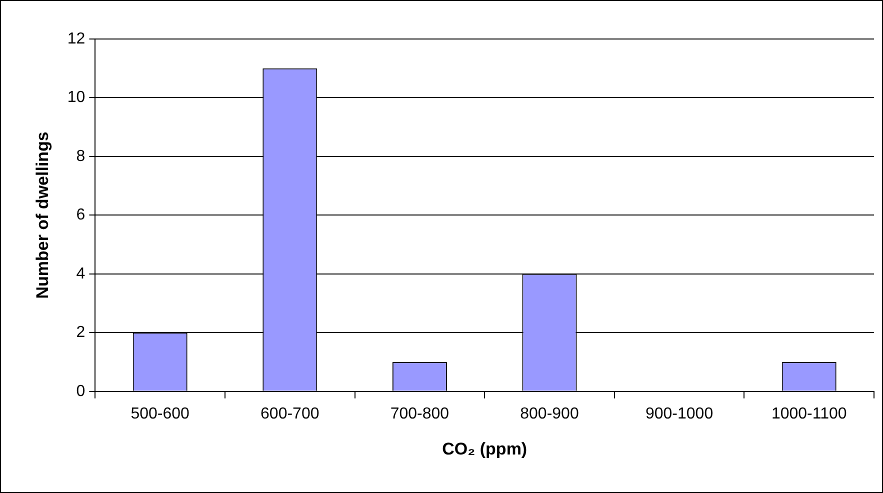 The width and height of the screenshot is (883, 493). Describe the element at coordinates (42, 215) in the screenshot. I see `y-axis-title: Number of dwellings` at that location.